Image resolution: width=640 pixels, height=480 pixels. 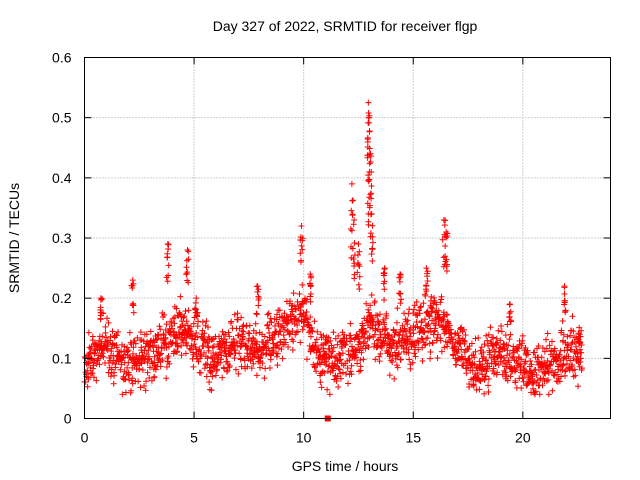 What do you see at coordinates (62, 358) in the screenshot?
I see `y-tick-label: 0.1` at bounding box center [62, 358].